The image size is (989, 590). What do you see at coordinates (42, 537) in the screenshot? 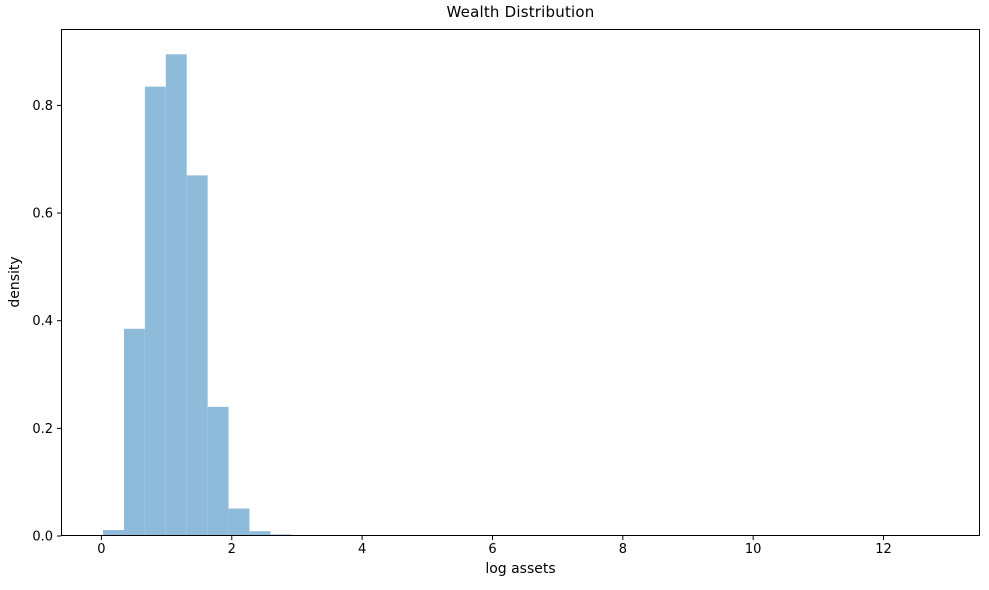
I see `y-tick-label: 0.0` at bounding box center [42, 537].